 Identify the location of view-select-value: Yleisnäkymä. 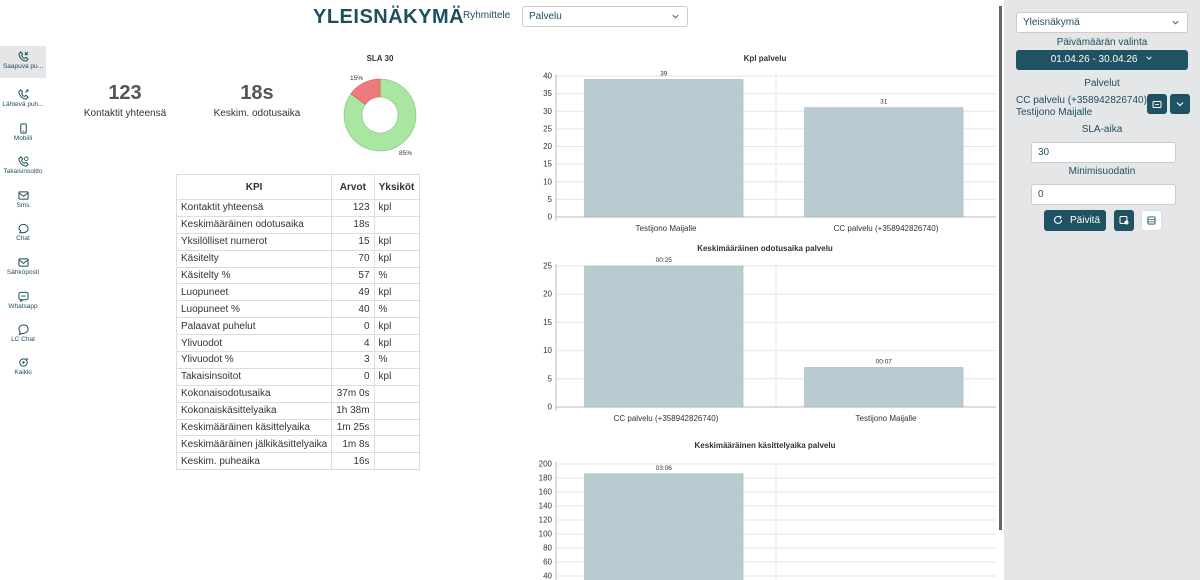
(1051, 22).